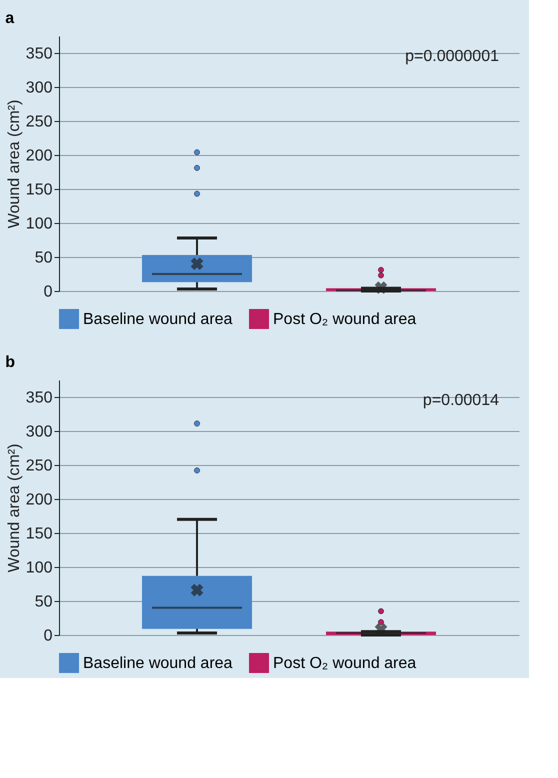  Describe the element at coordinates (461, 400) in the screenshot. I see `annotation: p=0.00014` at that location.